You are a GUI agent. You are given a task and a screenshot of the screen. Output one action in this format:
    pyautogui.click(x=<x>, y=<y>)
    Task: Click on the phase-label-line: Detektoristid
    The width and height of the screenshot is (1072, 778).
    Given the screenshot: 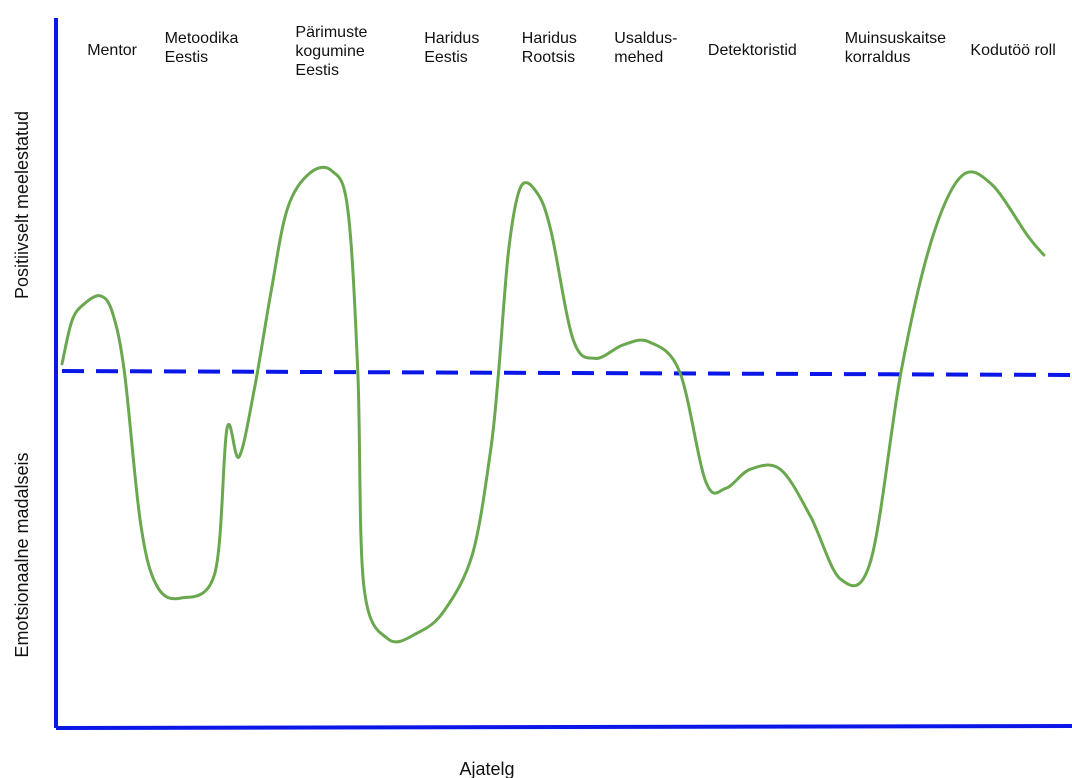 What is the action you would take?
    pyautogui.click(x=752, y=50)
    